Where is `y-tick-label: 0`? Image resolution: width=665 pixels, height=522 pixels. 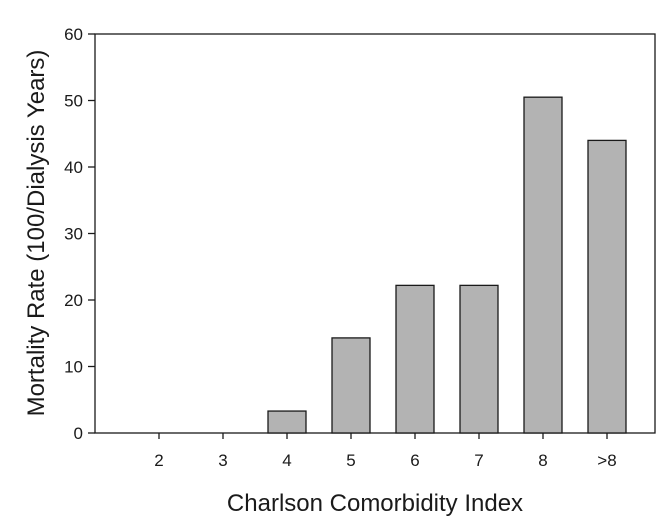 y-tick-label: 0 is located at coordinates (78, 433).